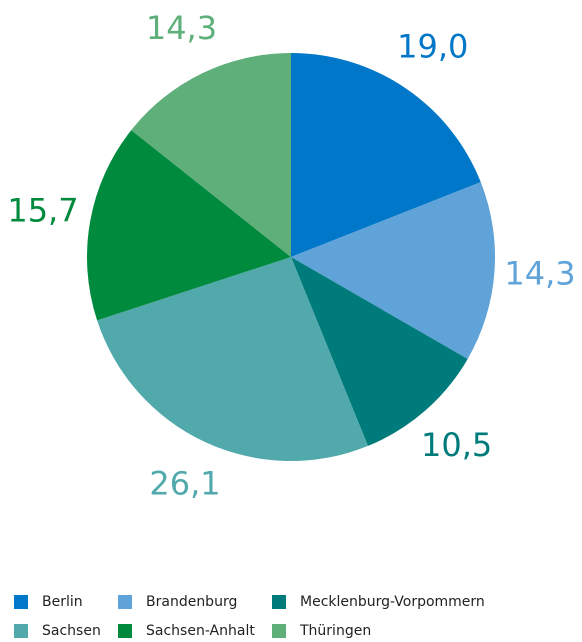 The height and width of the screenshot is (642, 582). I want to click on value-label: 15,7, so click(42, 210).